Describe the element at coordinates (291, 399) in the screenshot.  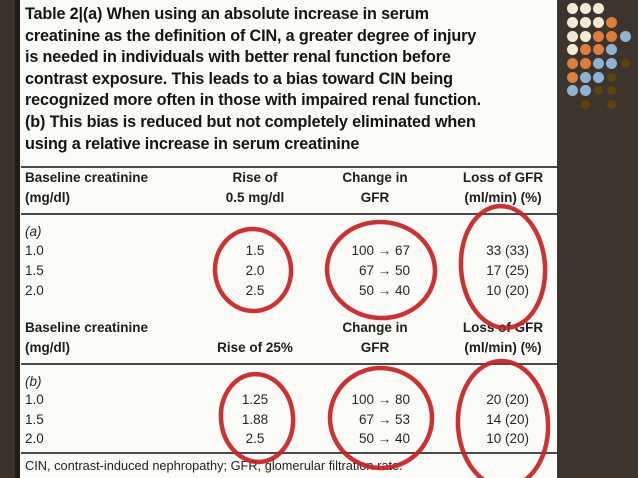
I see `table-row: 1.0 1.25 100 → 80 20 (20)` at that location.